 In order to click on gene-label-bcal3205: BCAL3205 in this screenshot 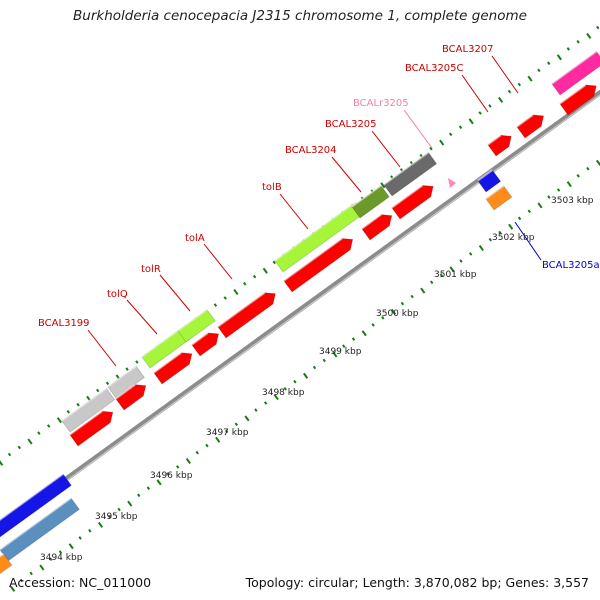, I will do `click(351, 124)`.